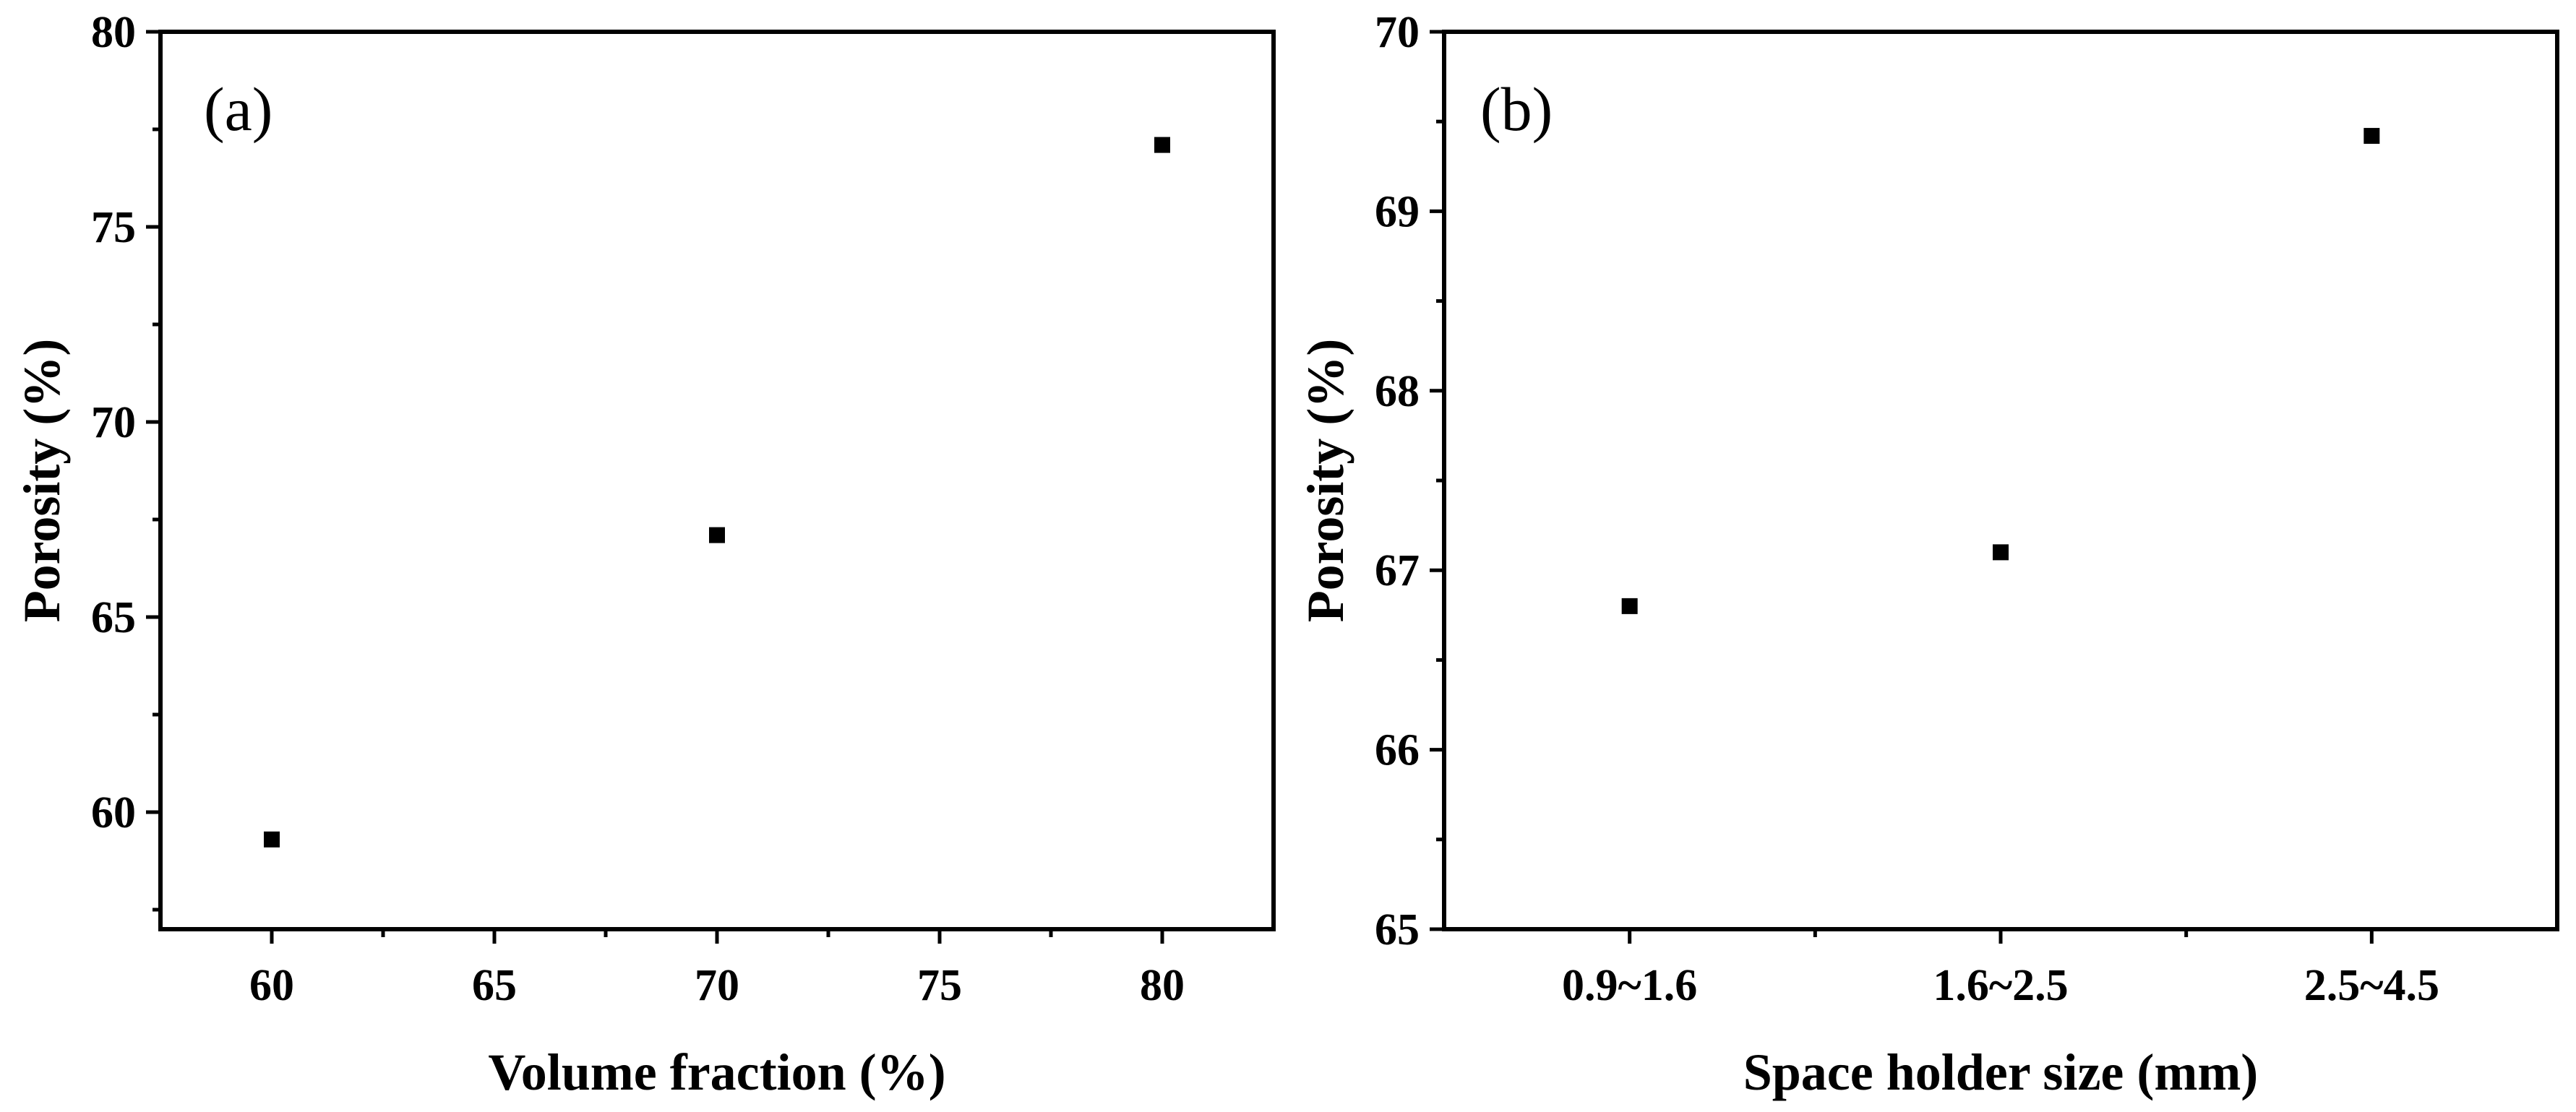 The width and height of the screenshot is (2576, 1112). What do you see at coordinates (495, 985) in the screenshot?
I see `panel-a-x-tick-label: 65` at bounding box center [495, 985].